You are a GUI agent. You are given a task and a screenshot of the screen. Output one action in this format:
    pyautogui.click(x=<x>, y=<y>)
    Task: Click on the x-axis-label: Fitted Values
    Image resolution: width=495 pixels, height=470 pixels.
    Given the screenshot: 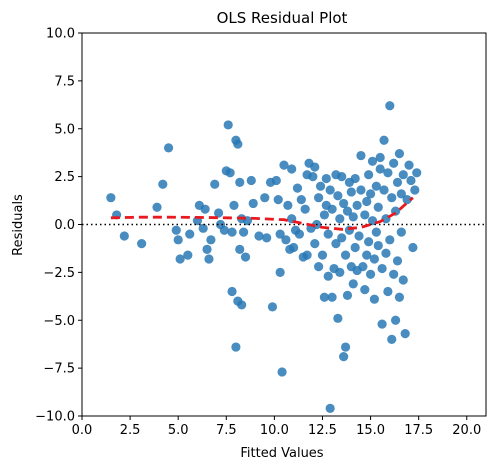 What is the action you would take?
    pyautogui.click(x=281, y=453)
    